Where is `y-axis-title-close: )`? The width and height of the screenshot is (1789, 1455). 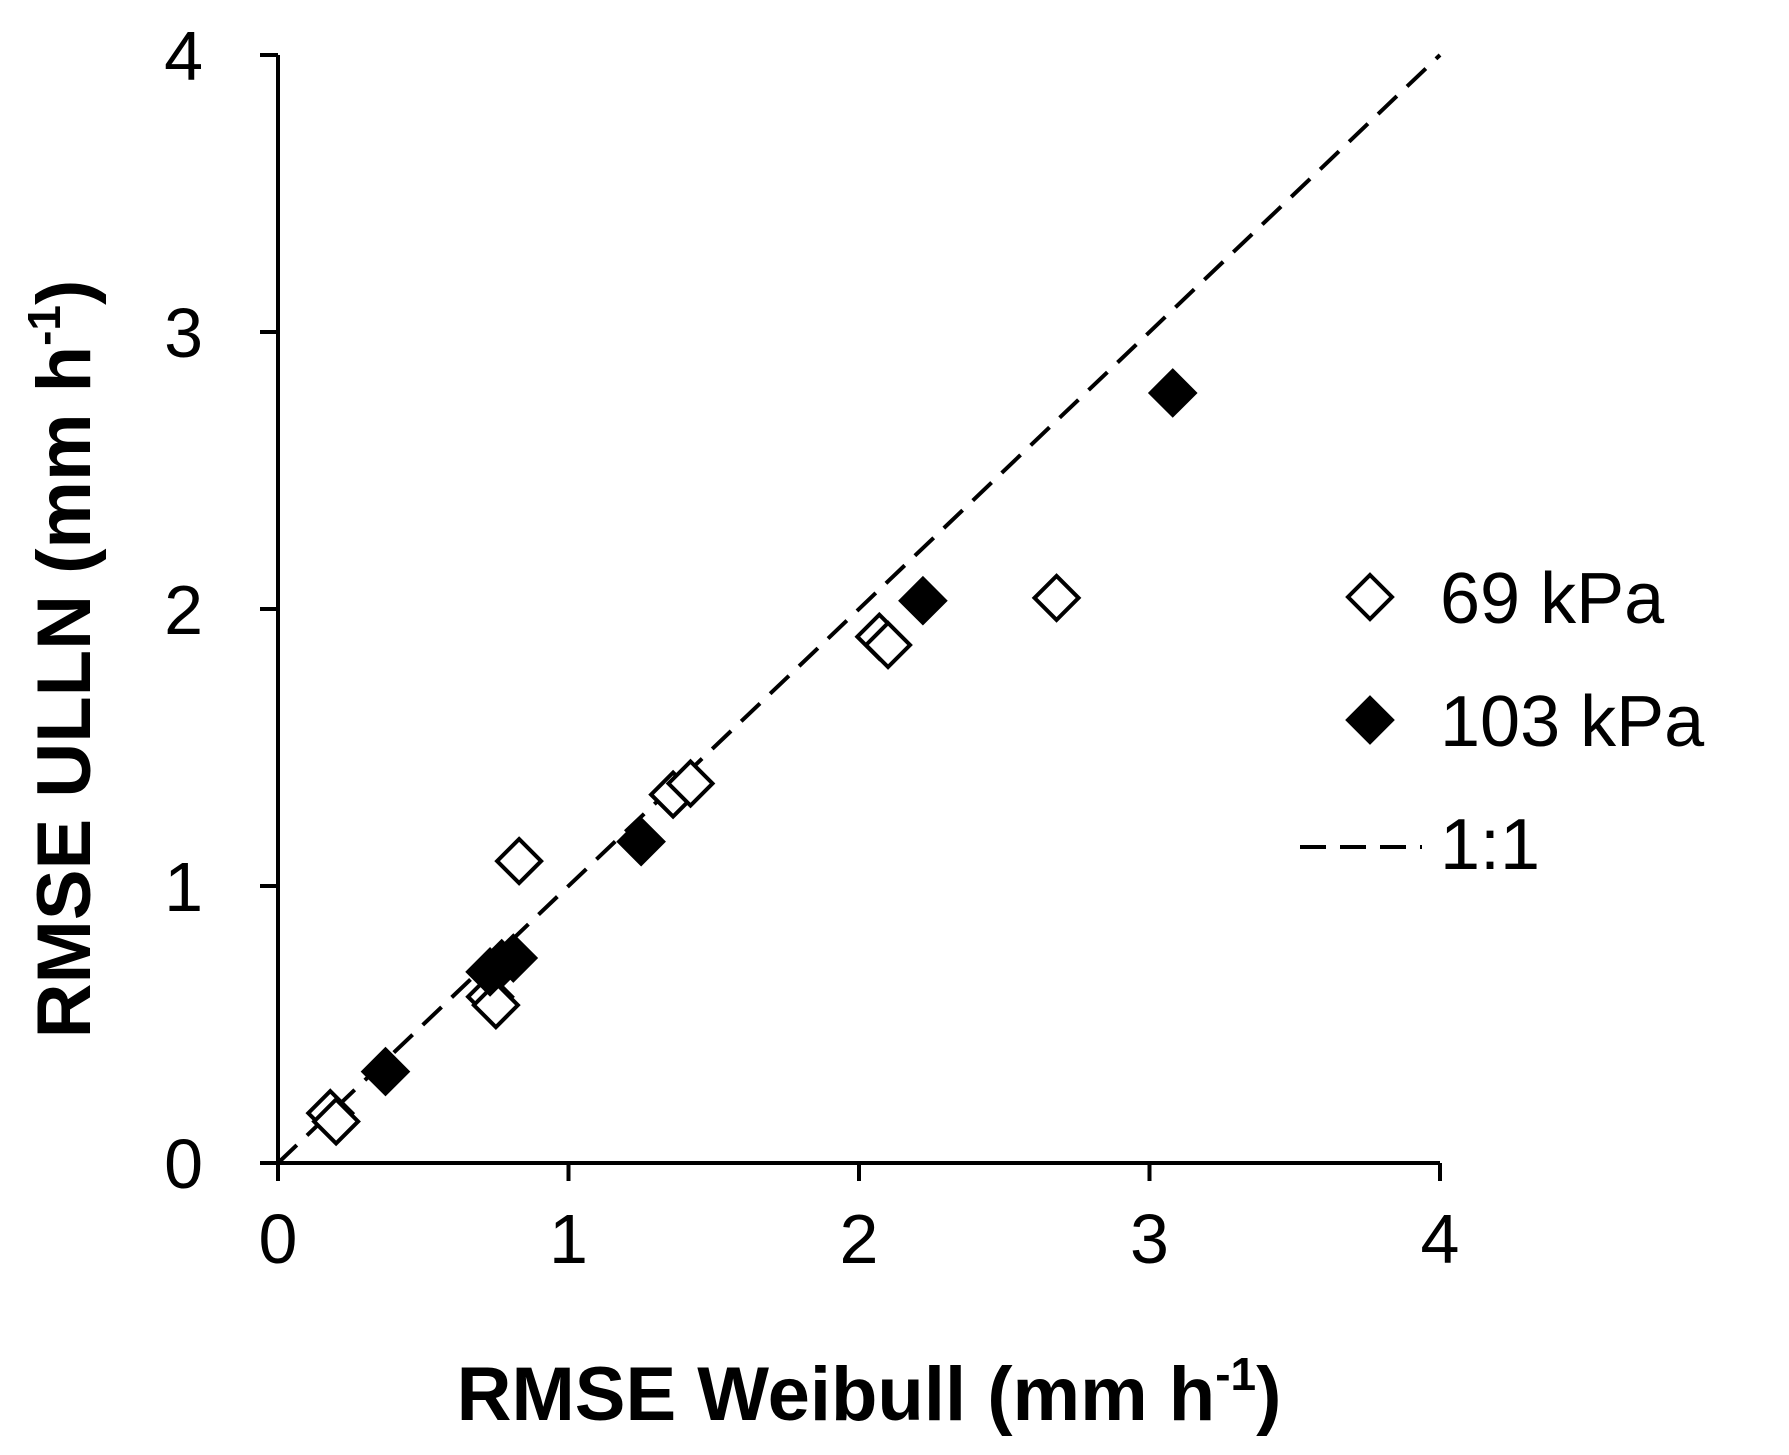
y-axis-title-close: ) is located at coordinates (64, 292).